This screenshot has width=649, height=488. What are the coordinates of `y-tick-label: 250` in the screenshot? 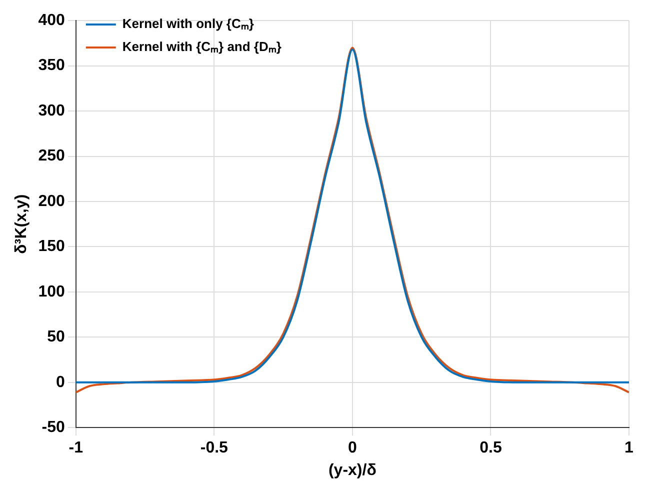 It's located at (51, 156).